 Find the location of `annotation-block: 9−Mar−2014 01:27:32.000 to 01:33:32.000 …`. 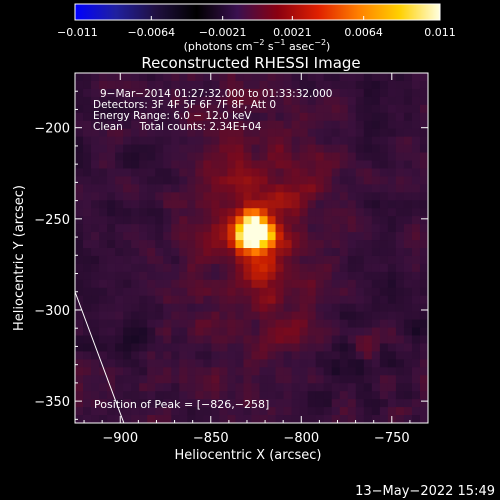

annotation-block: 9−Mar−2014 01:27:32.000 to 01:33:32.000 … is located at coordinates (212, 110).